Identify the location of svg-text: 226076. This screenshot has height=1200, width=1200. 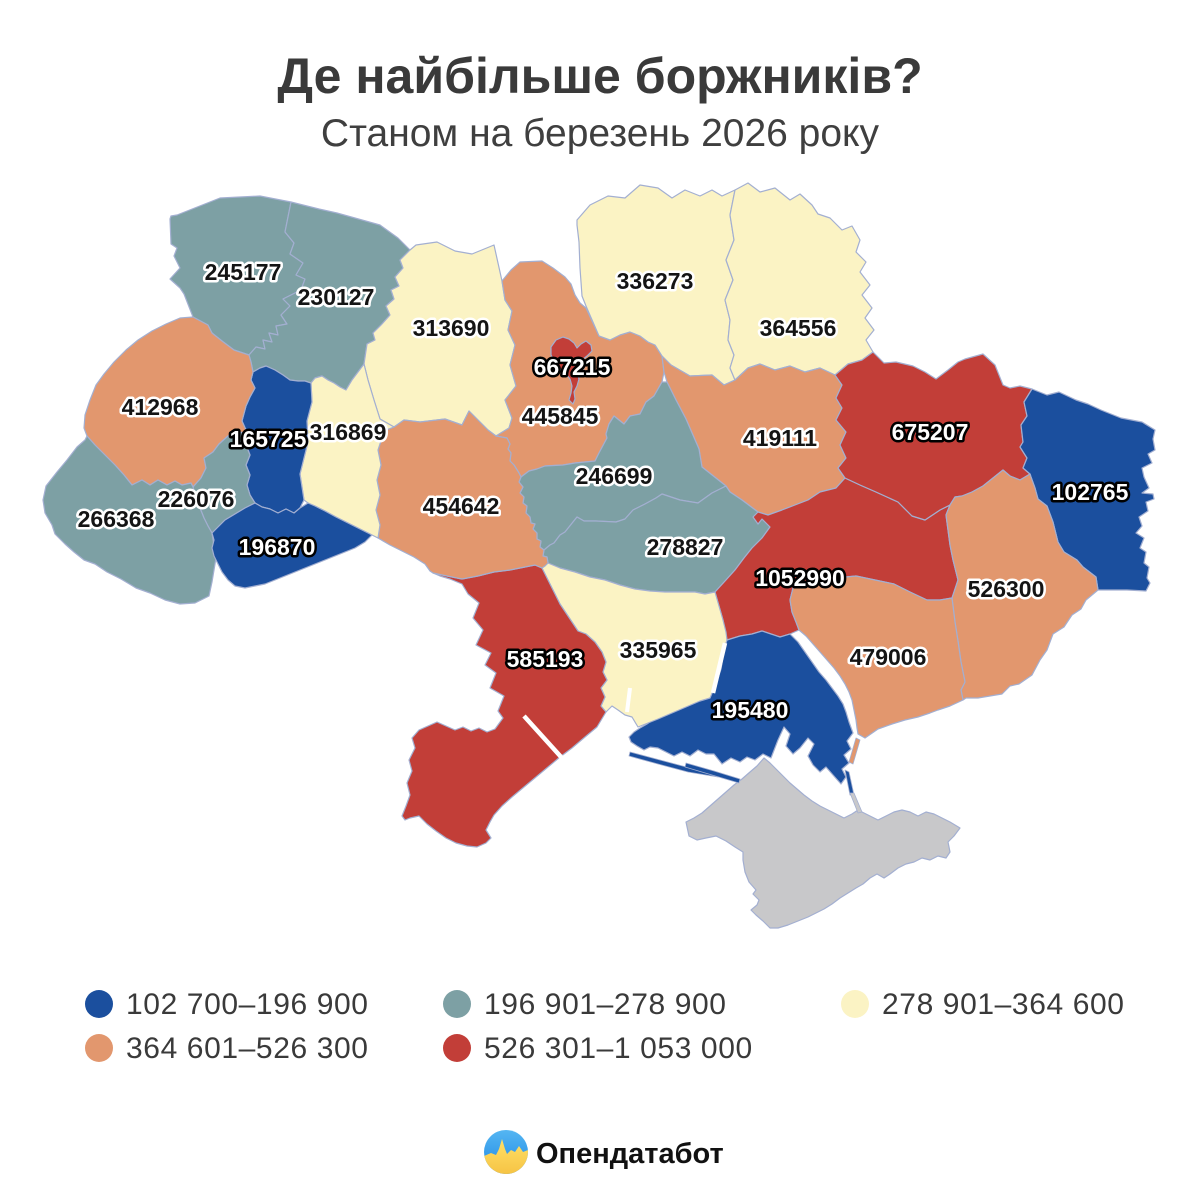
(196, 499).